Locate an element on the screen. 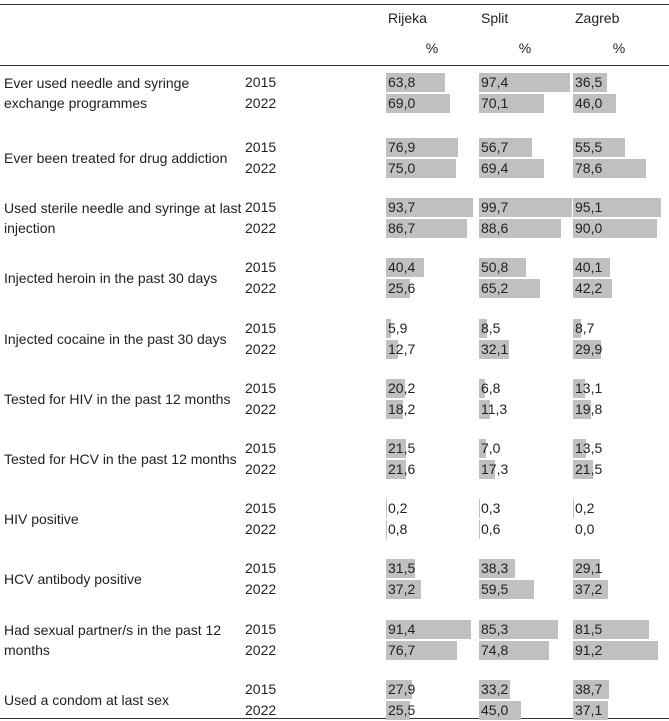  cell-value: 76,7 is located at coordinates (402, 649).